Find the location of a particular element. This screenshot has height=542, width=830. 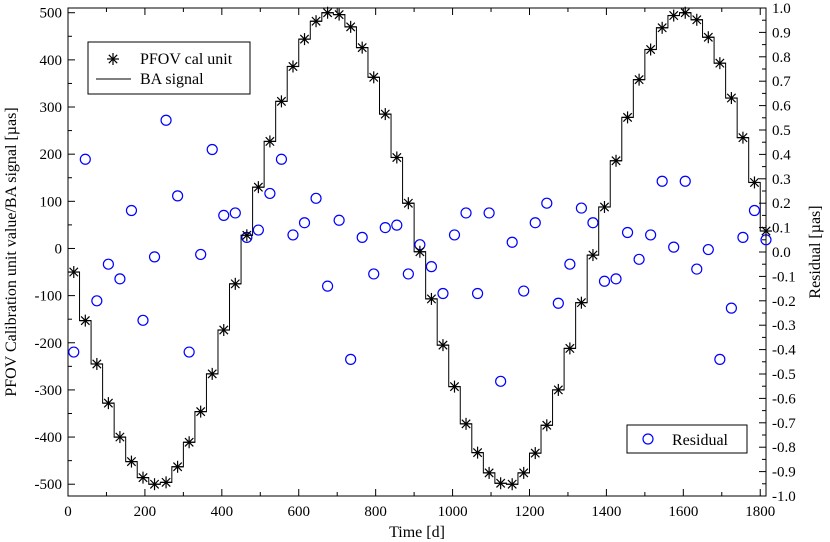

y2-tick-label: 0.3 is located at coordinates (781, 180).